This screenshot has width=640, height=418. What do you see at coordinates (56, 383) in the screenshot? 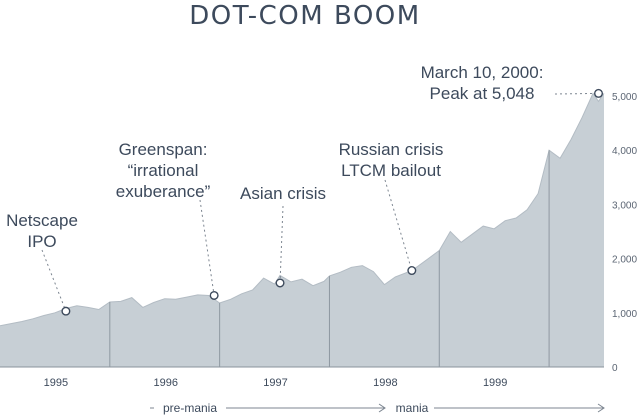
I see `x-tick-label: 1995` at bounding box center [56, 383].